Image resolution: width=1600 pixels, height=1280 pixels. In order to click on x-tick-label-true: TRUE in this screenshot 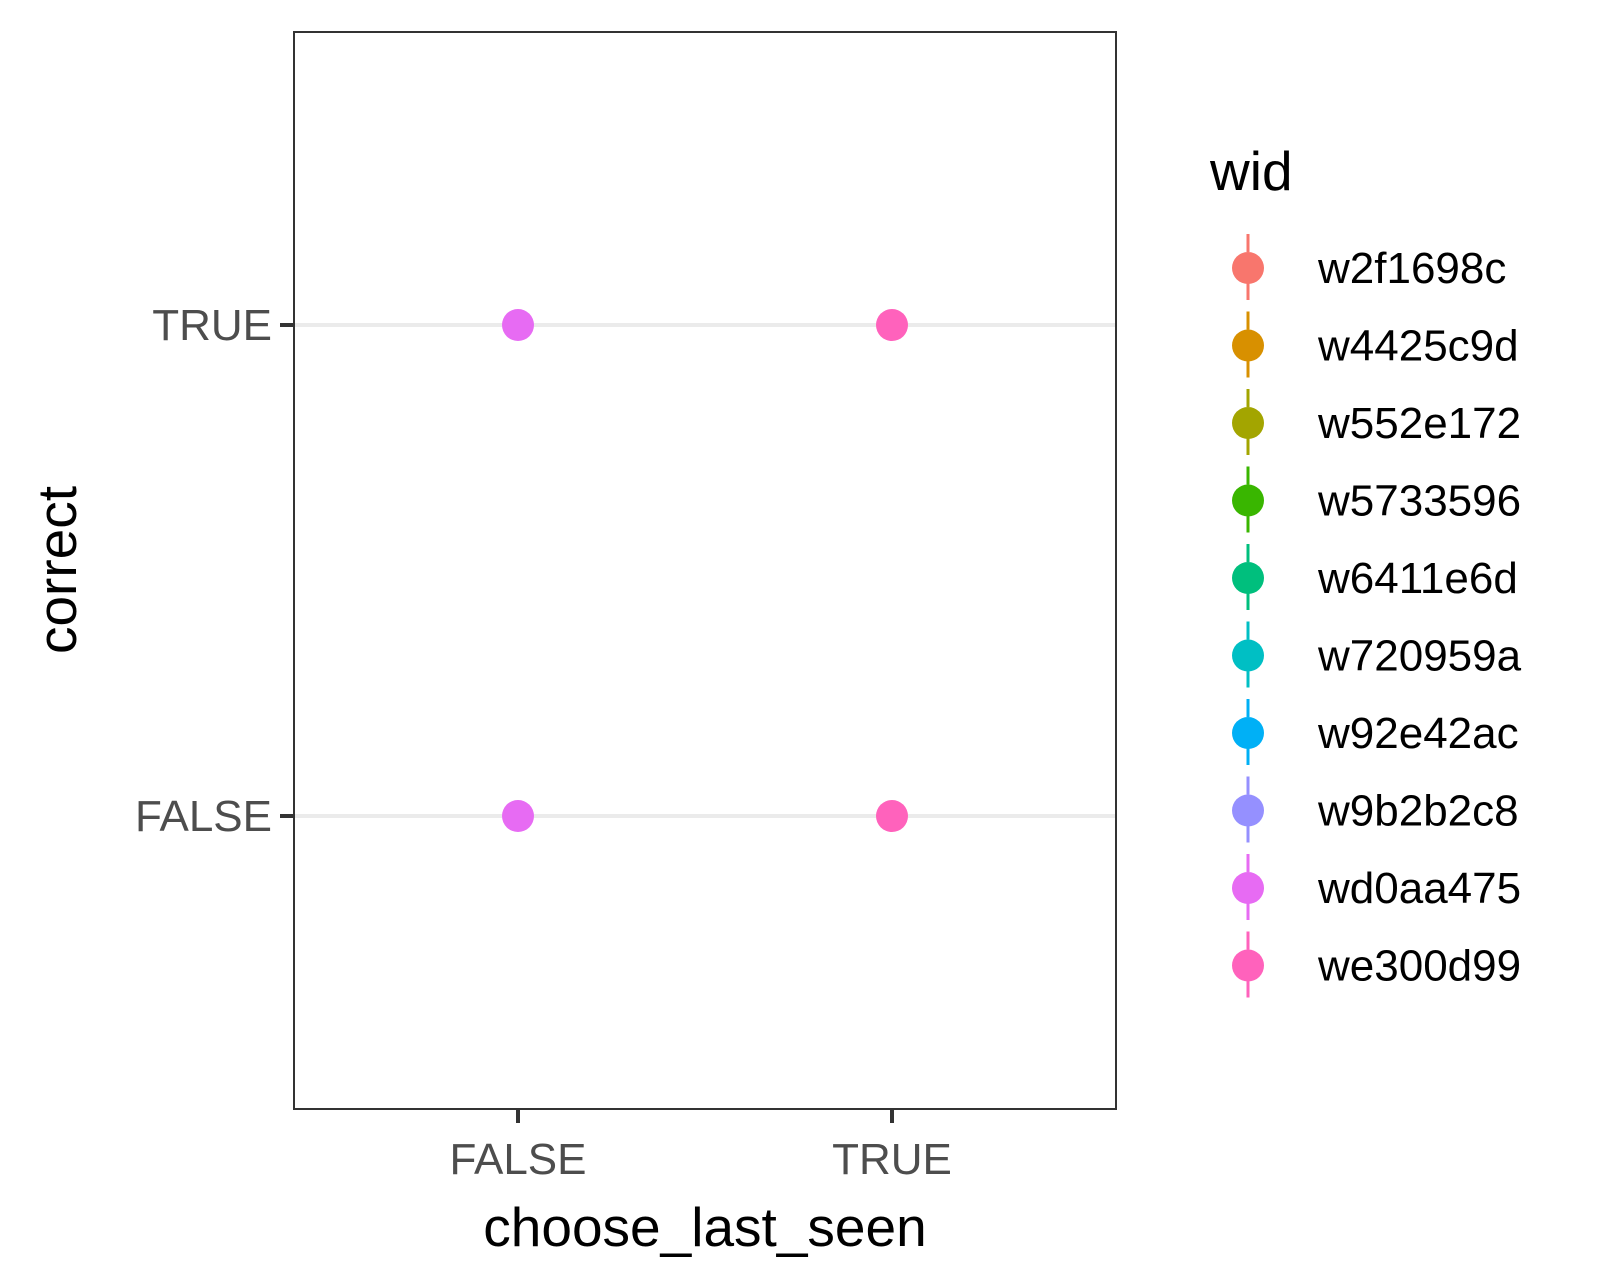, I will do `click(892, 1159)`.